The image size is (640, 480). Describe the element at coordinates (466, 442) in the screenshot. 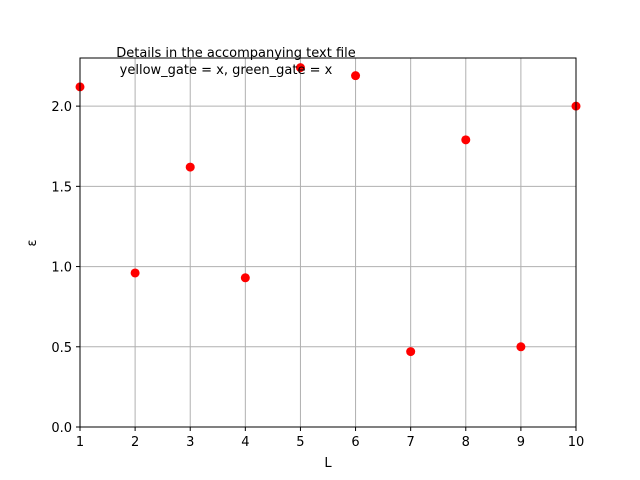

I see `x-tick-label: 8` at that location.